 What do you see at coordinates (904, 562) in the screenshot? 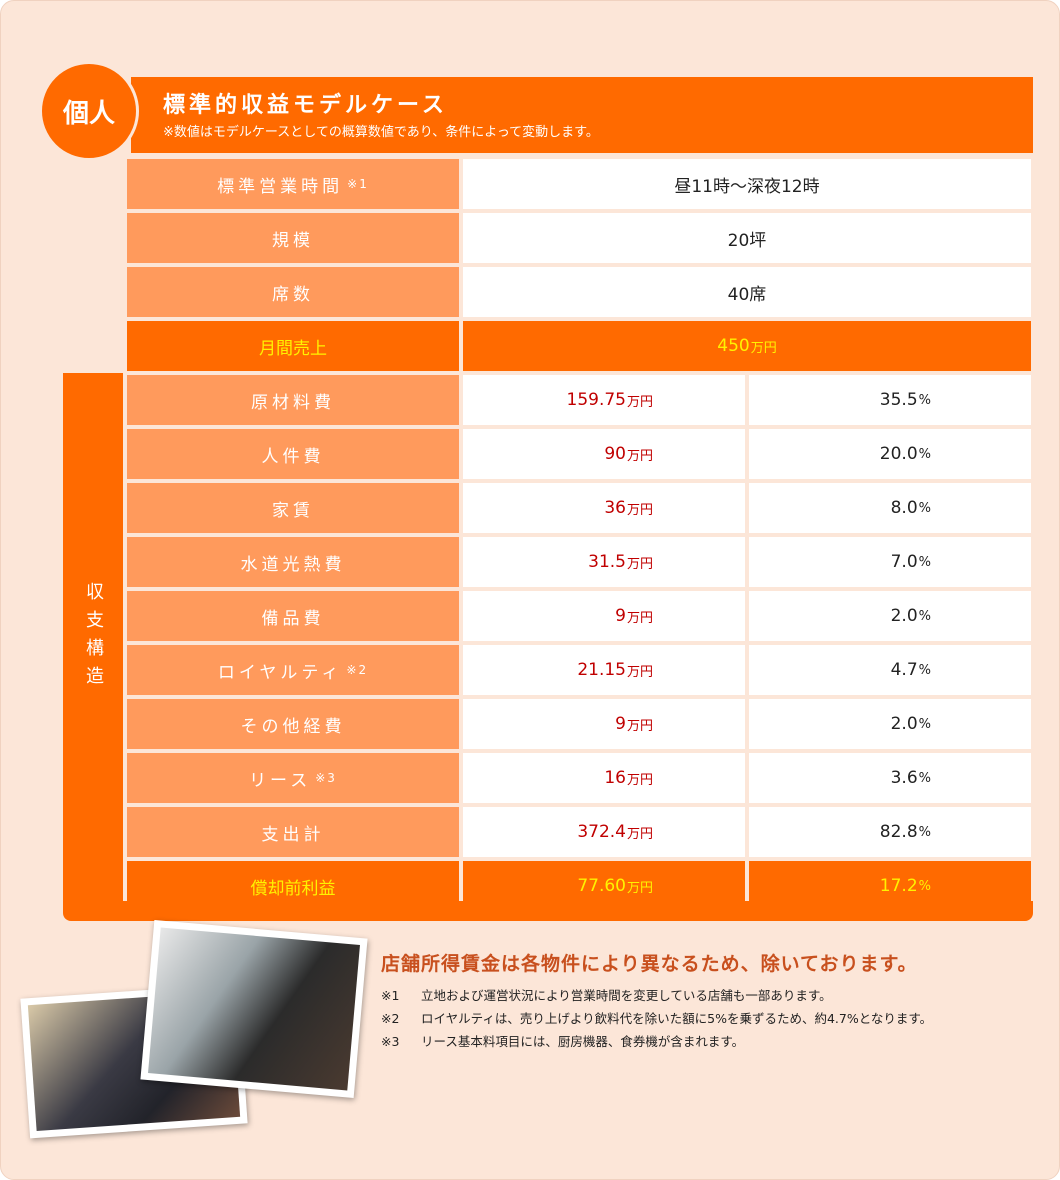
I see `value-text: 7.0` at bounding box center [904, 562].